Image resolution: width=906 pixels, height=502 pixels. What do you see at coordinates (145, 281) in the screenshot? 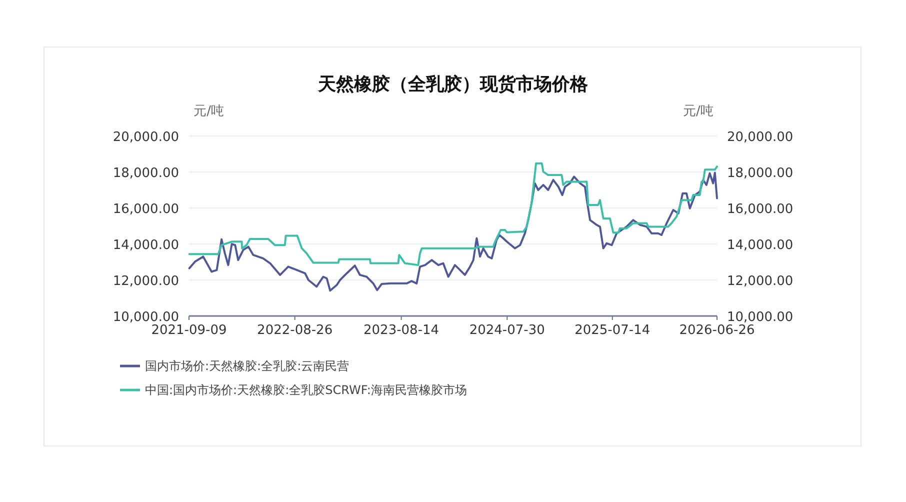
I see `y-tick-label: 12,000.00` at bounding box center [145, 281].